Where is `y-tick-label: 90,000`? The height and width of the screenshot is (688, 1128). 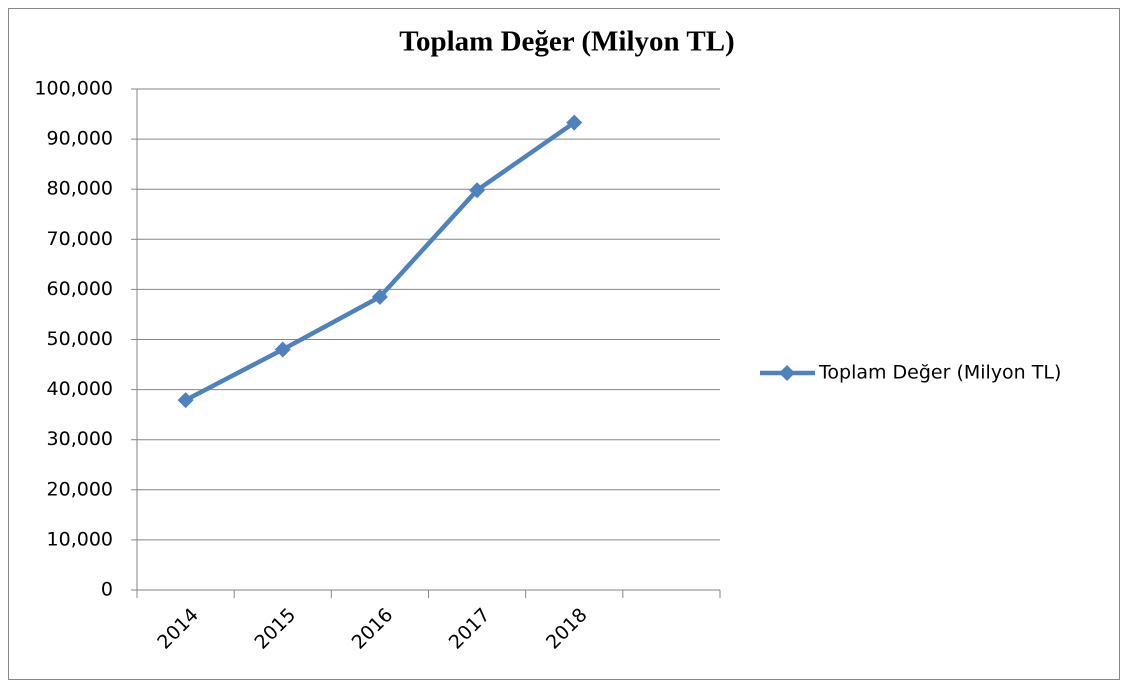 y-tick-label: 90,000 is located at coordinates (80, 139).